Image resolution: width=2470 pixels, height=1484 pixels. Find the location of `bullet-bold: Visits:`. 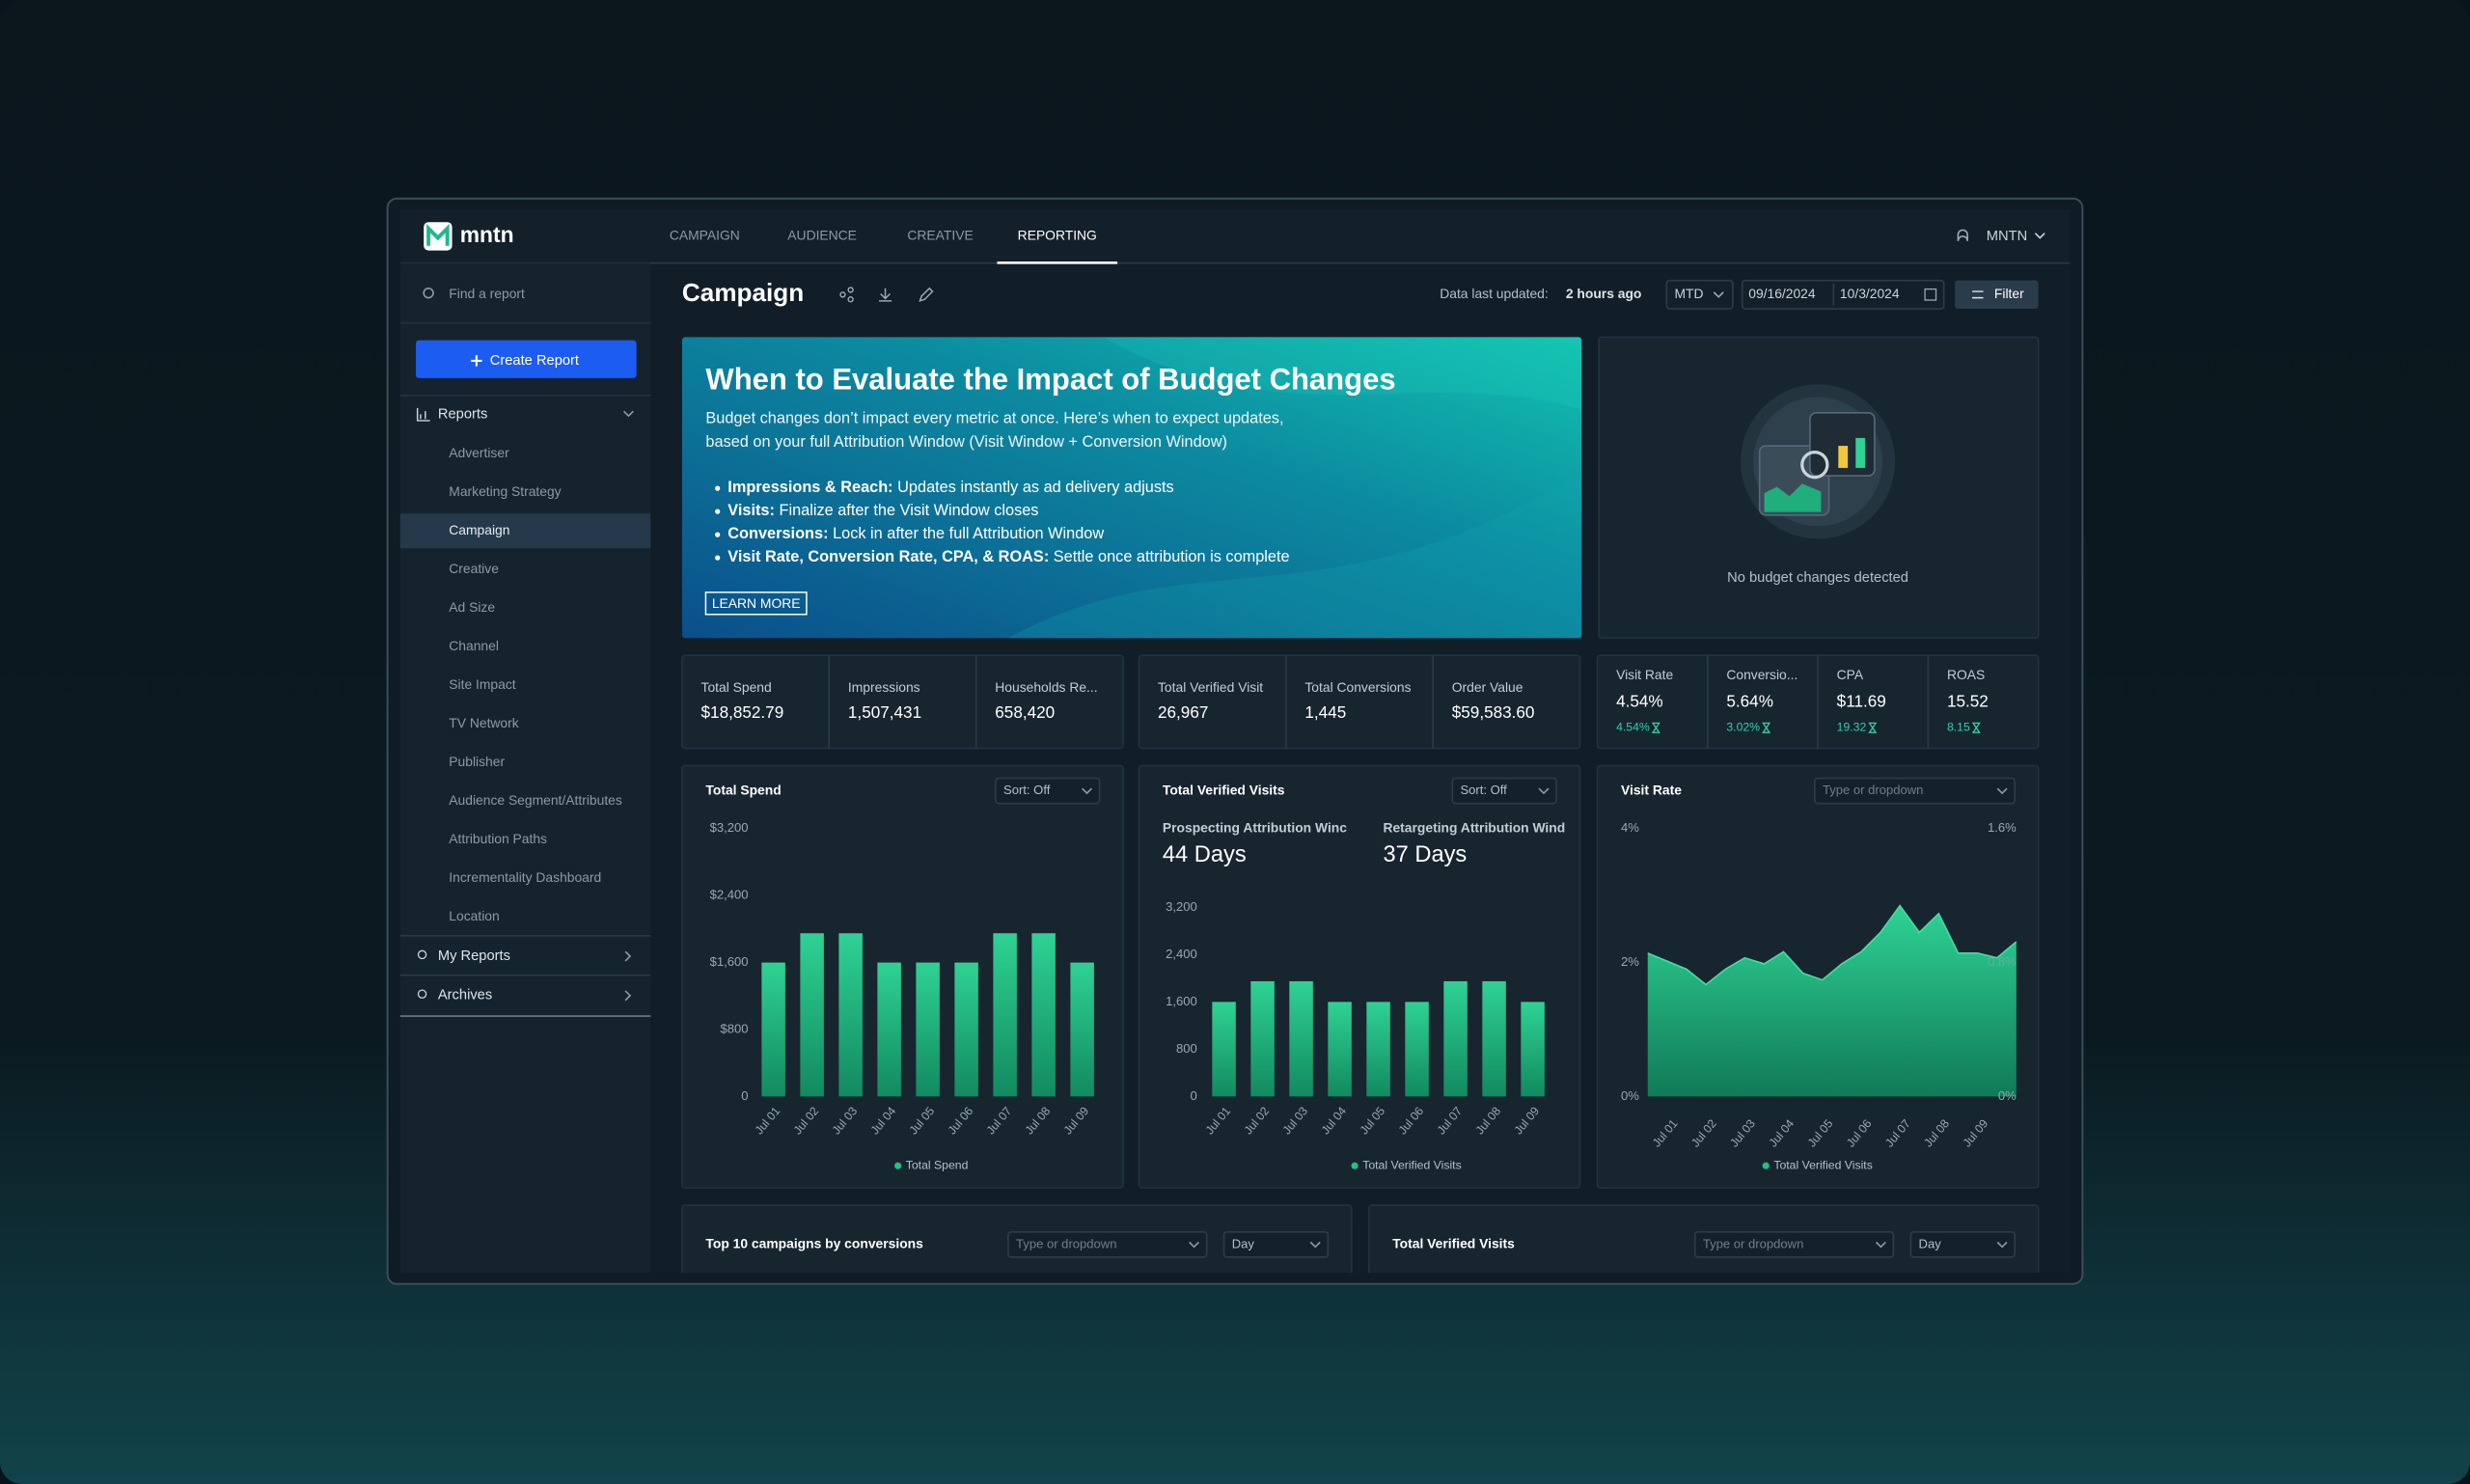

bullet-bold: Visits: is located at coordinates (751, 510).